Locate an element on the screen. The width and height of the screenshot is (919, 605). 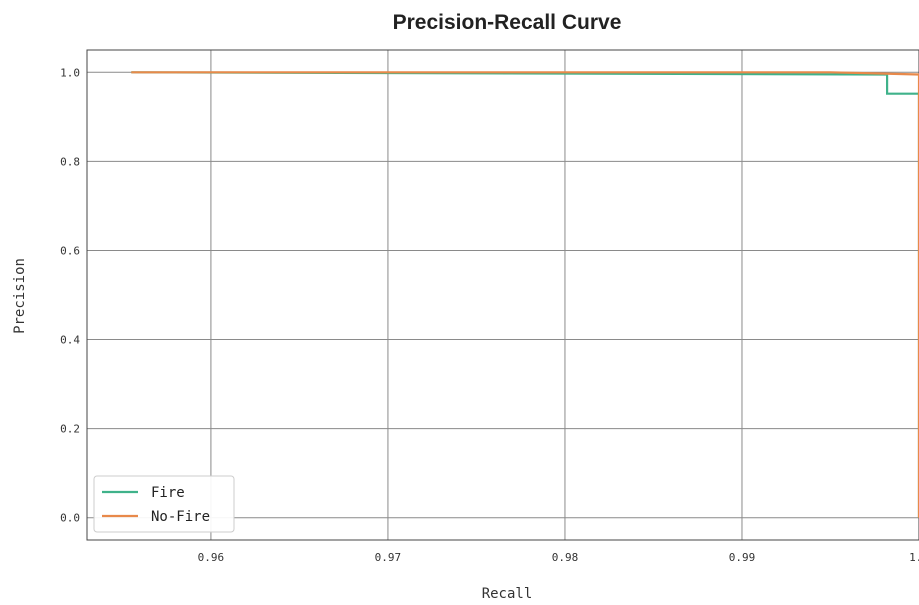
y-tick-label: 0.0 is located at coordinates (70, 518).